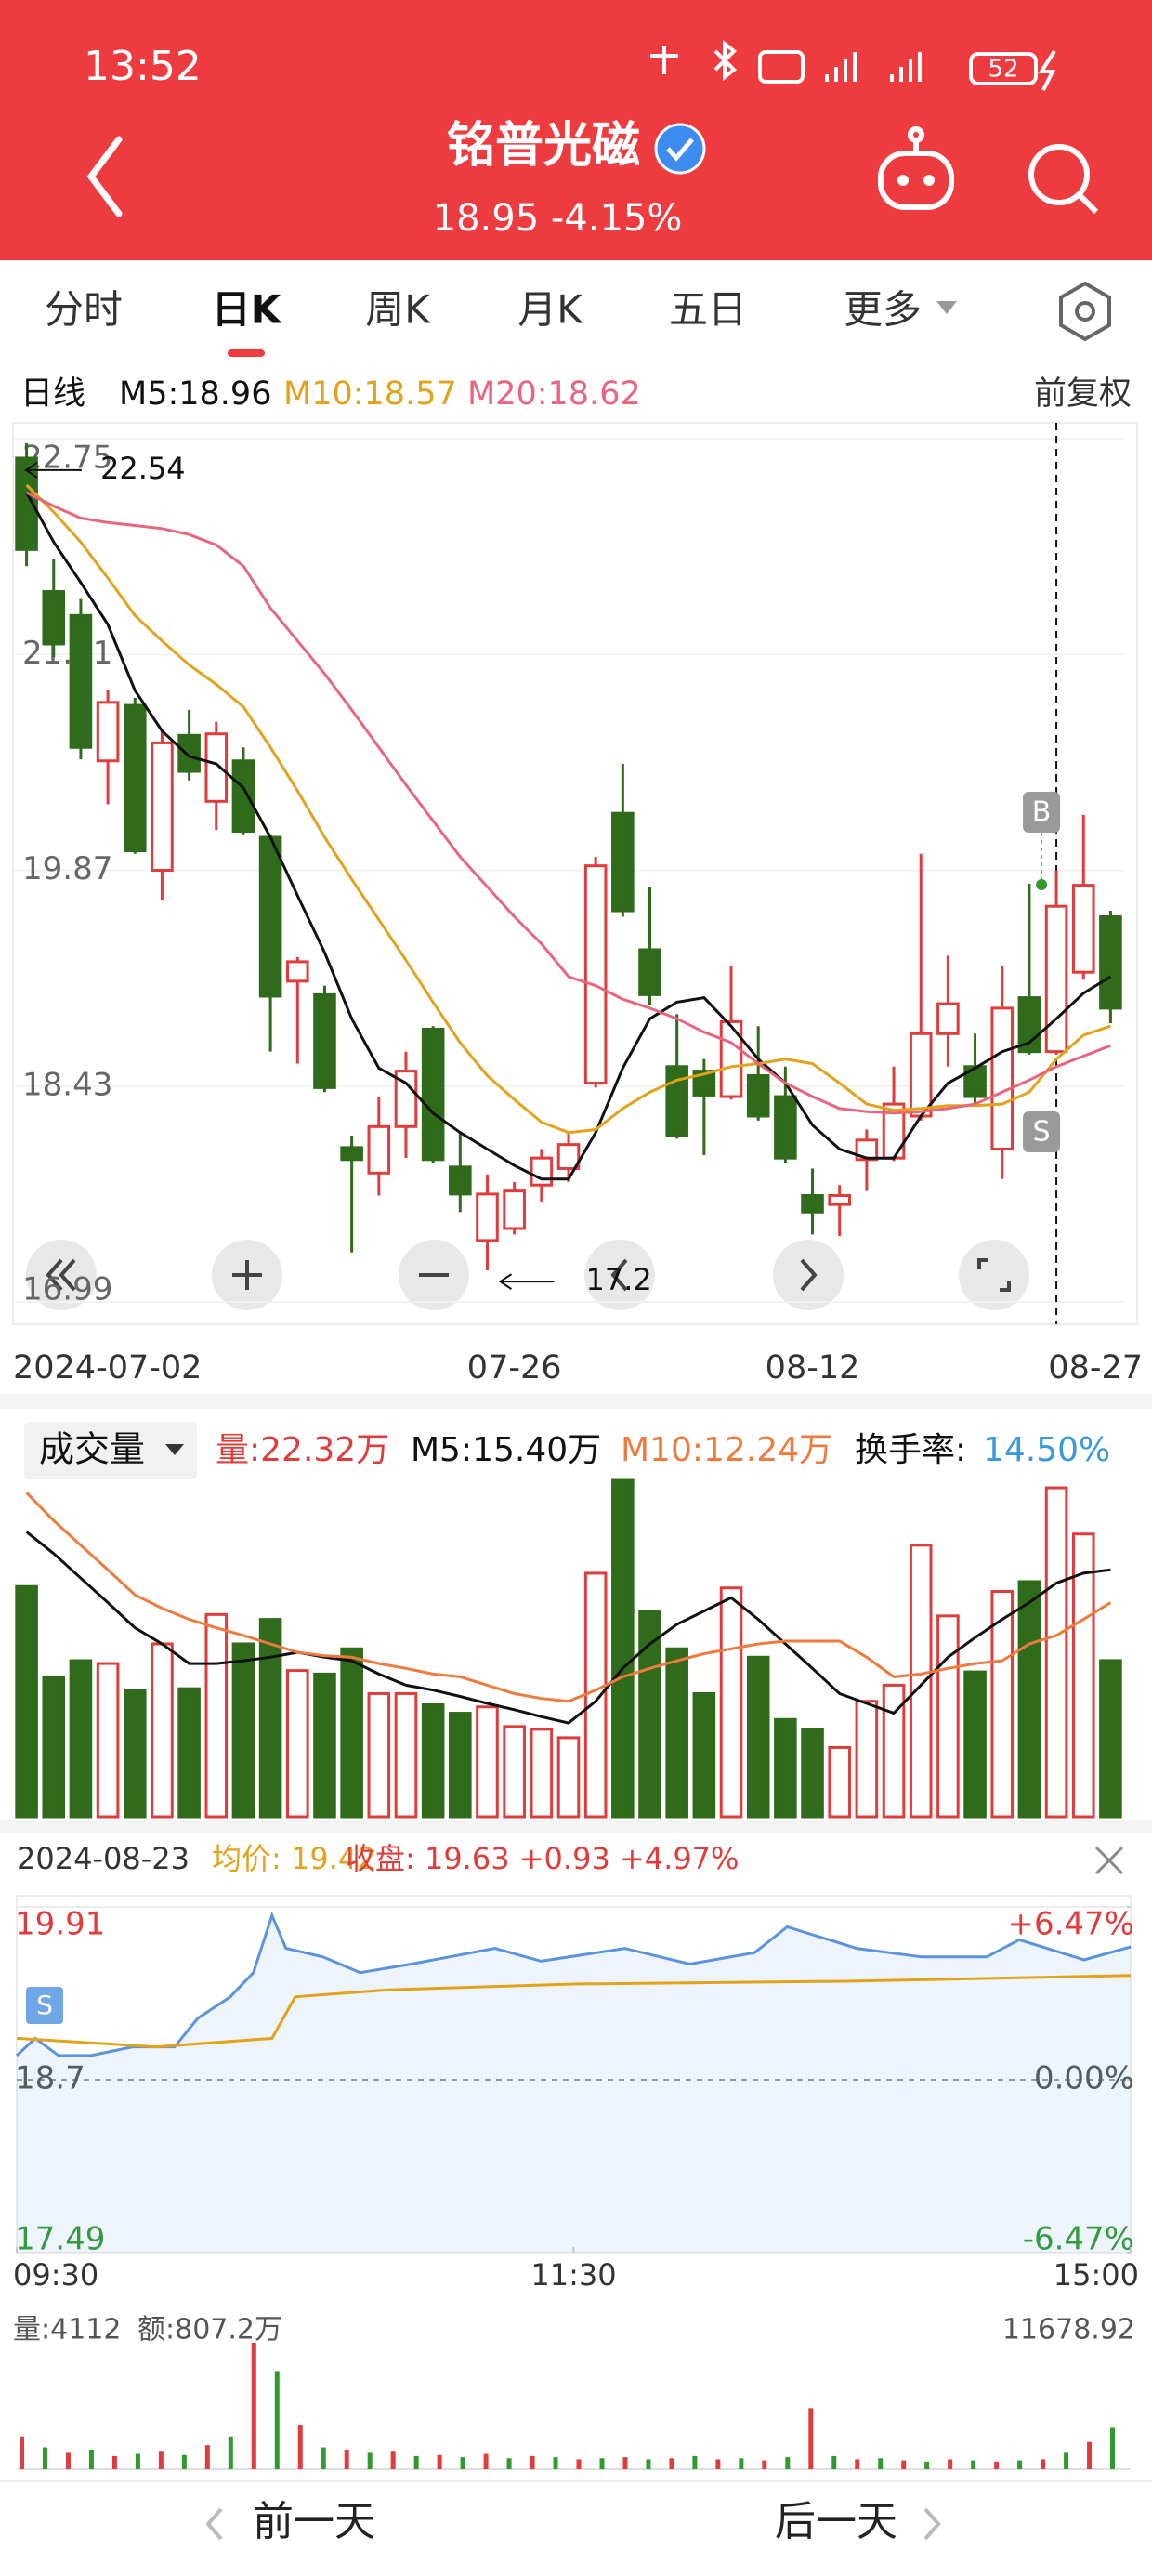  I want to click on volume-ma-line, so click(568, 1628).